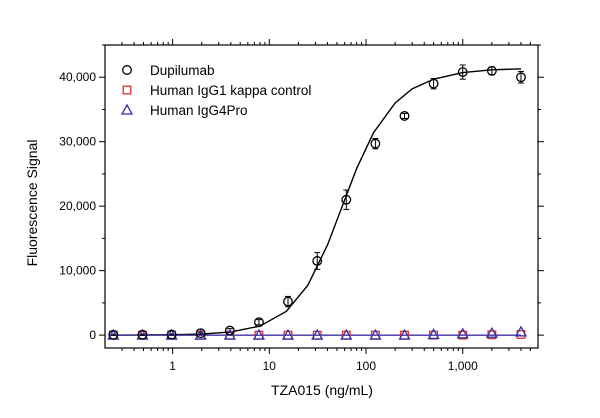 The height and width of the screenshot is (418, 600). I want to click on y-tick-label: 0, so click(92, 335).